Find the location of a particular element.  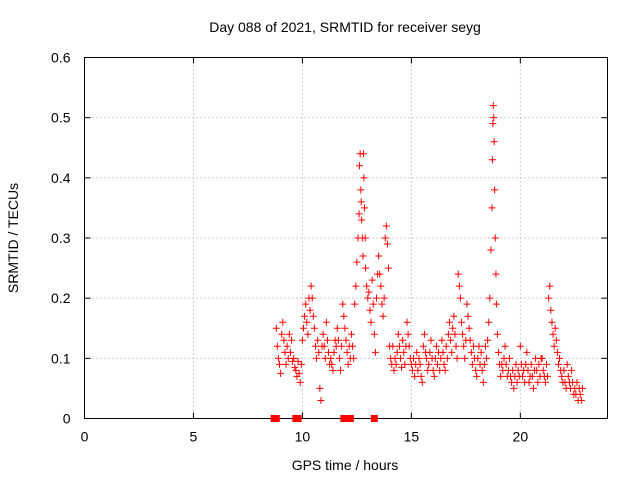

y-axis-label: SRMTID / TECUs is located at coordinates (13, 238).